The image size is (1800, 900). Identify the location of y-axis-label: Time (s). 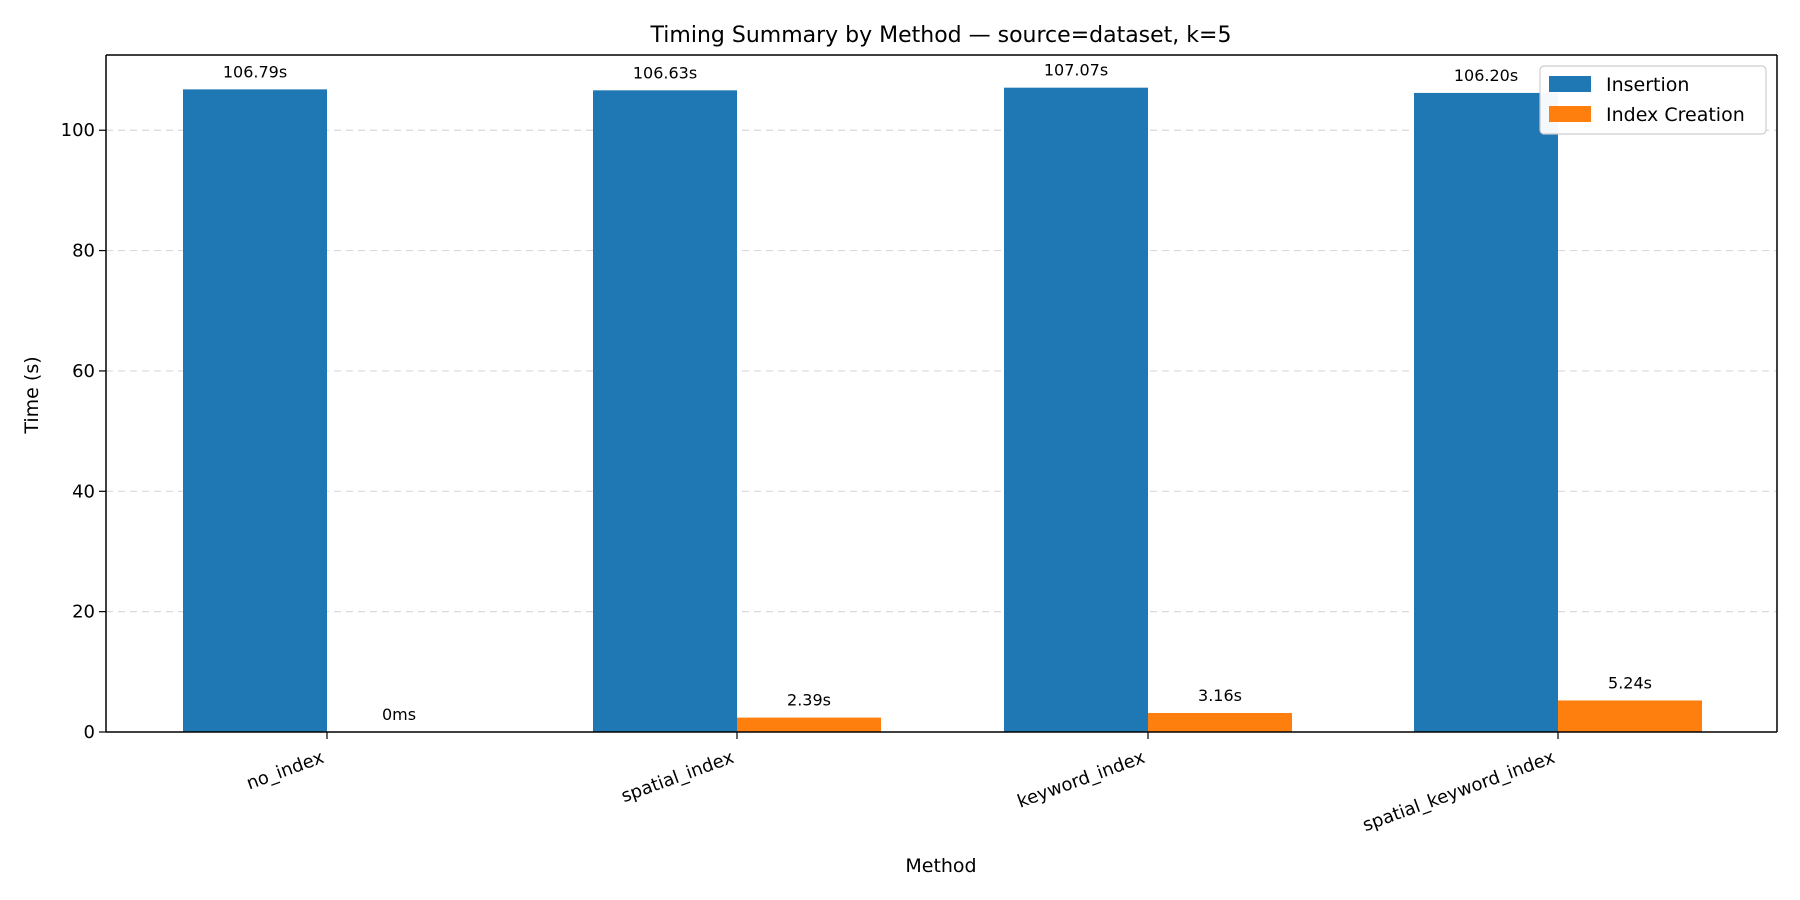
(32, 395).